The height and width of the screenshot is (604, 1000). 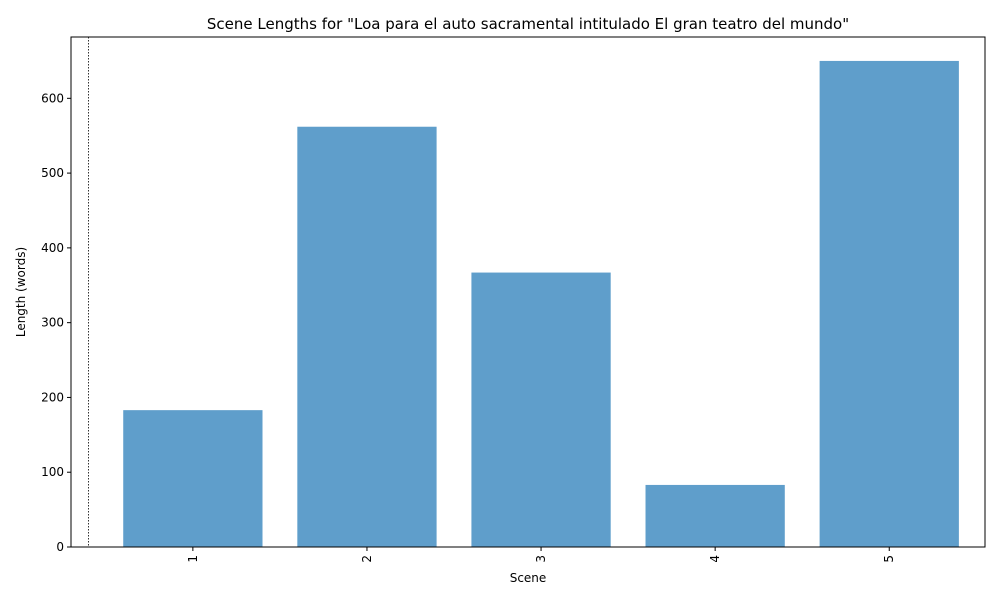 I want to click on y-tick-label: 500, so click(x=52, y=173).